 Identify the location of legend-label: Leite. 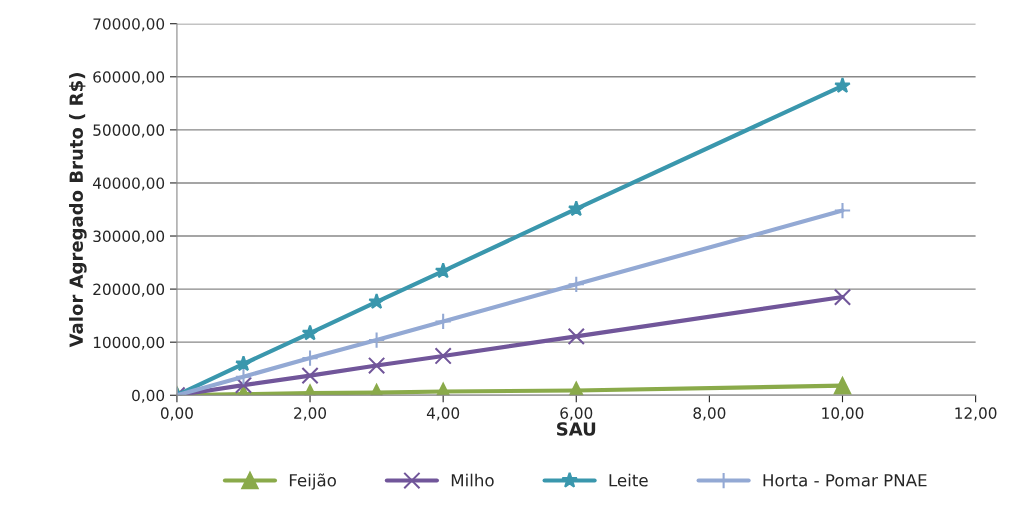
(628, 480).